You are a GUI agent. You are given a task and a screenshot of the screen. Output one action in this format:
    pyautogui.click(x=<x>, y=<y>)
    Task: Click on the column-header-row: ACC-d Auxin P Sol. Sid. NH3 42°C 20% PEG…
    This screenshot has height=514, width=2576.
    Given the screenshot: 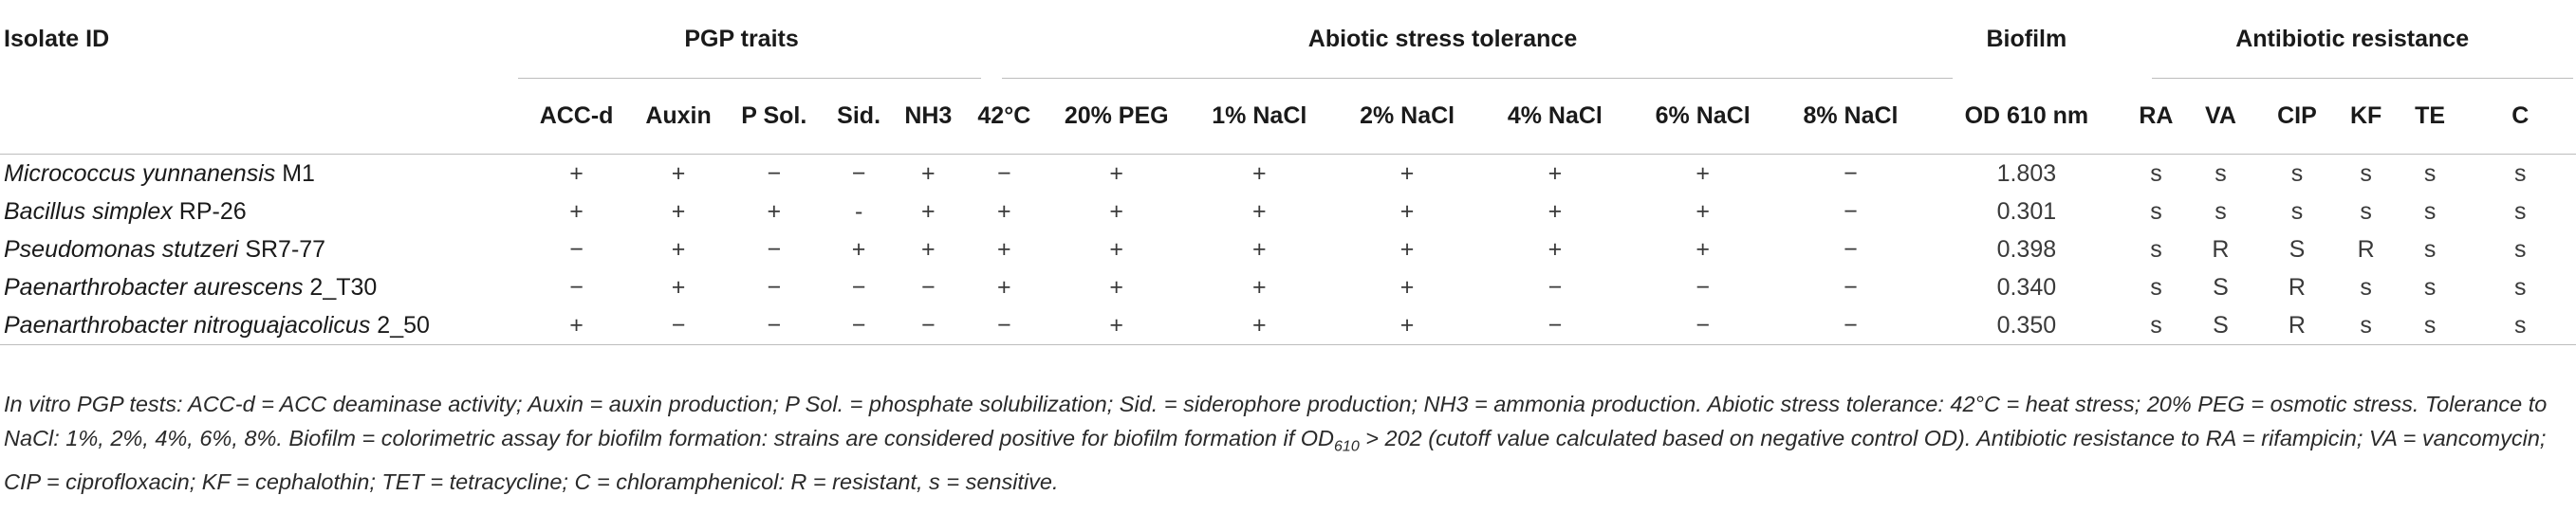 What is the action you would take?
    pyautogui.click(x=1288, y=116)
    